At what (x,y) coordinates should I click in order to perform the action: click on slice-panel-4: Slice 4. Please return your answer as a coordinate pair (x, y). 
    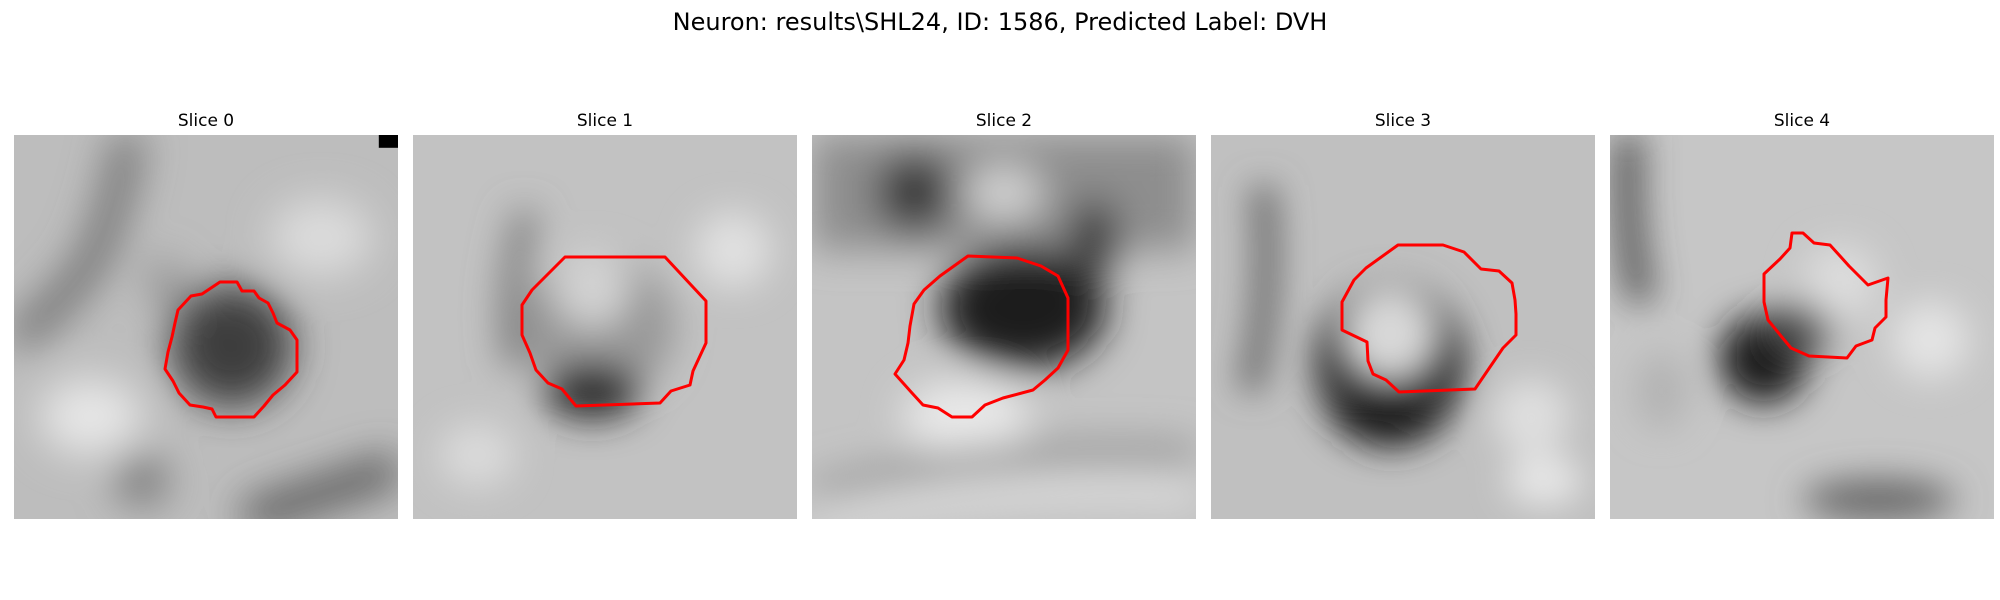
    Looking at the image, I should click on (1802, 313).